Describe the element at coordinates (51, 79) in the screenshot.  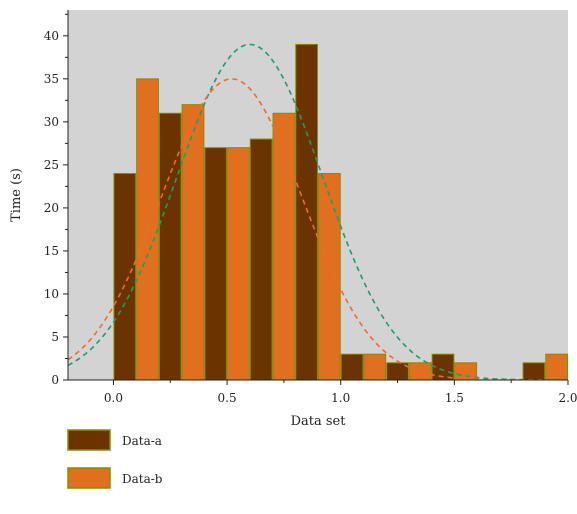
I see `y-tick-label: 35` at that location.